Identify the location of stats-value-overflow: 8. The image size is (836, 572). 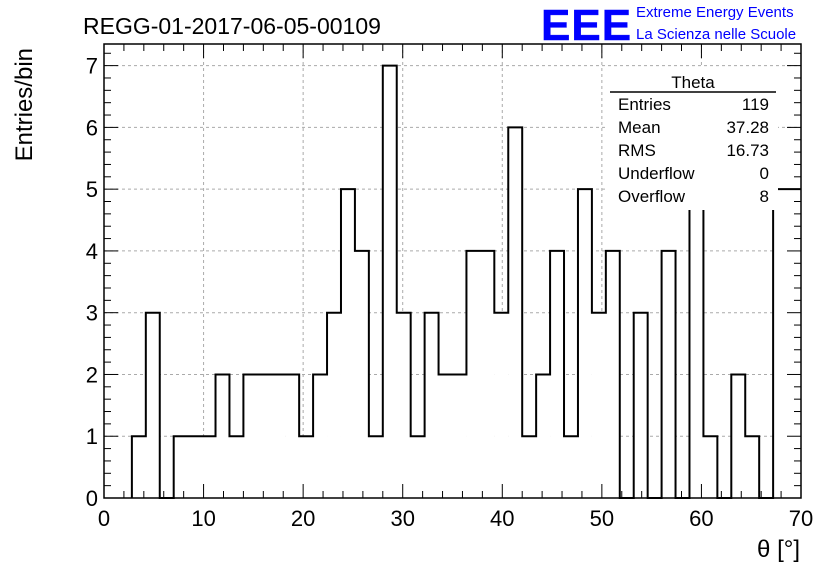
(764, 196).